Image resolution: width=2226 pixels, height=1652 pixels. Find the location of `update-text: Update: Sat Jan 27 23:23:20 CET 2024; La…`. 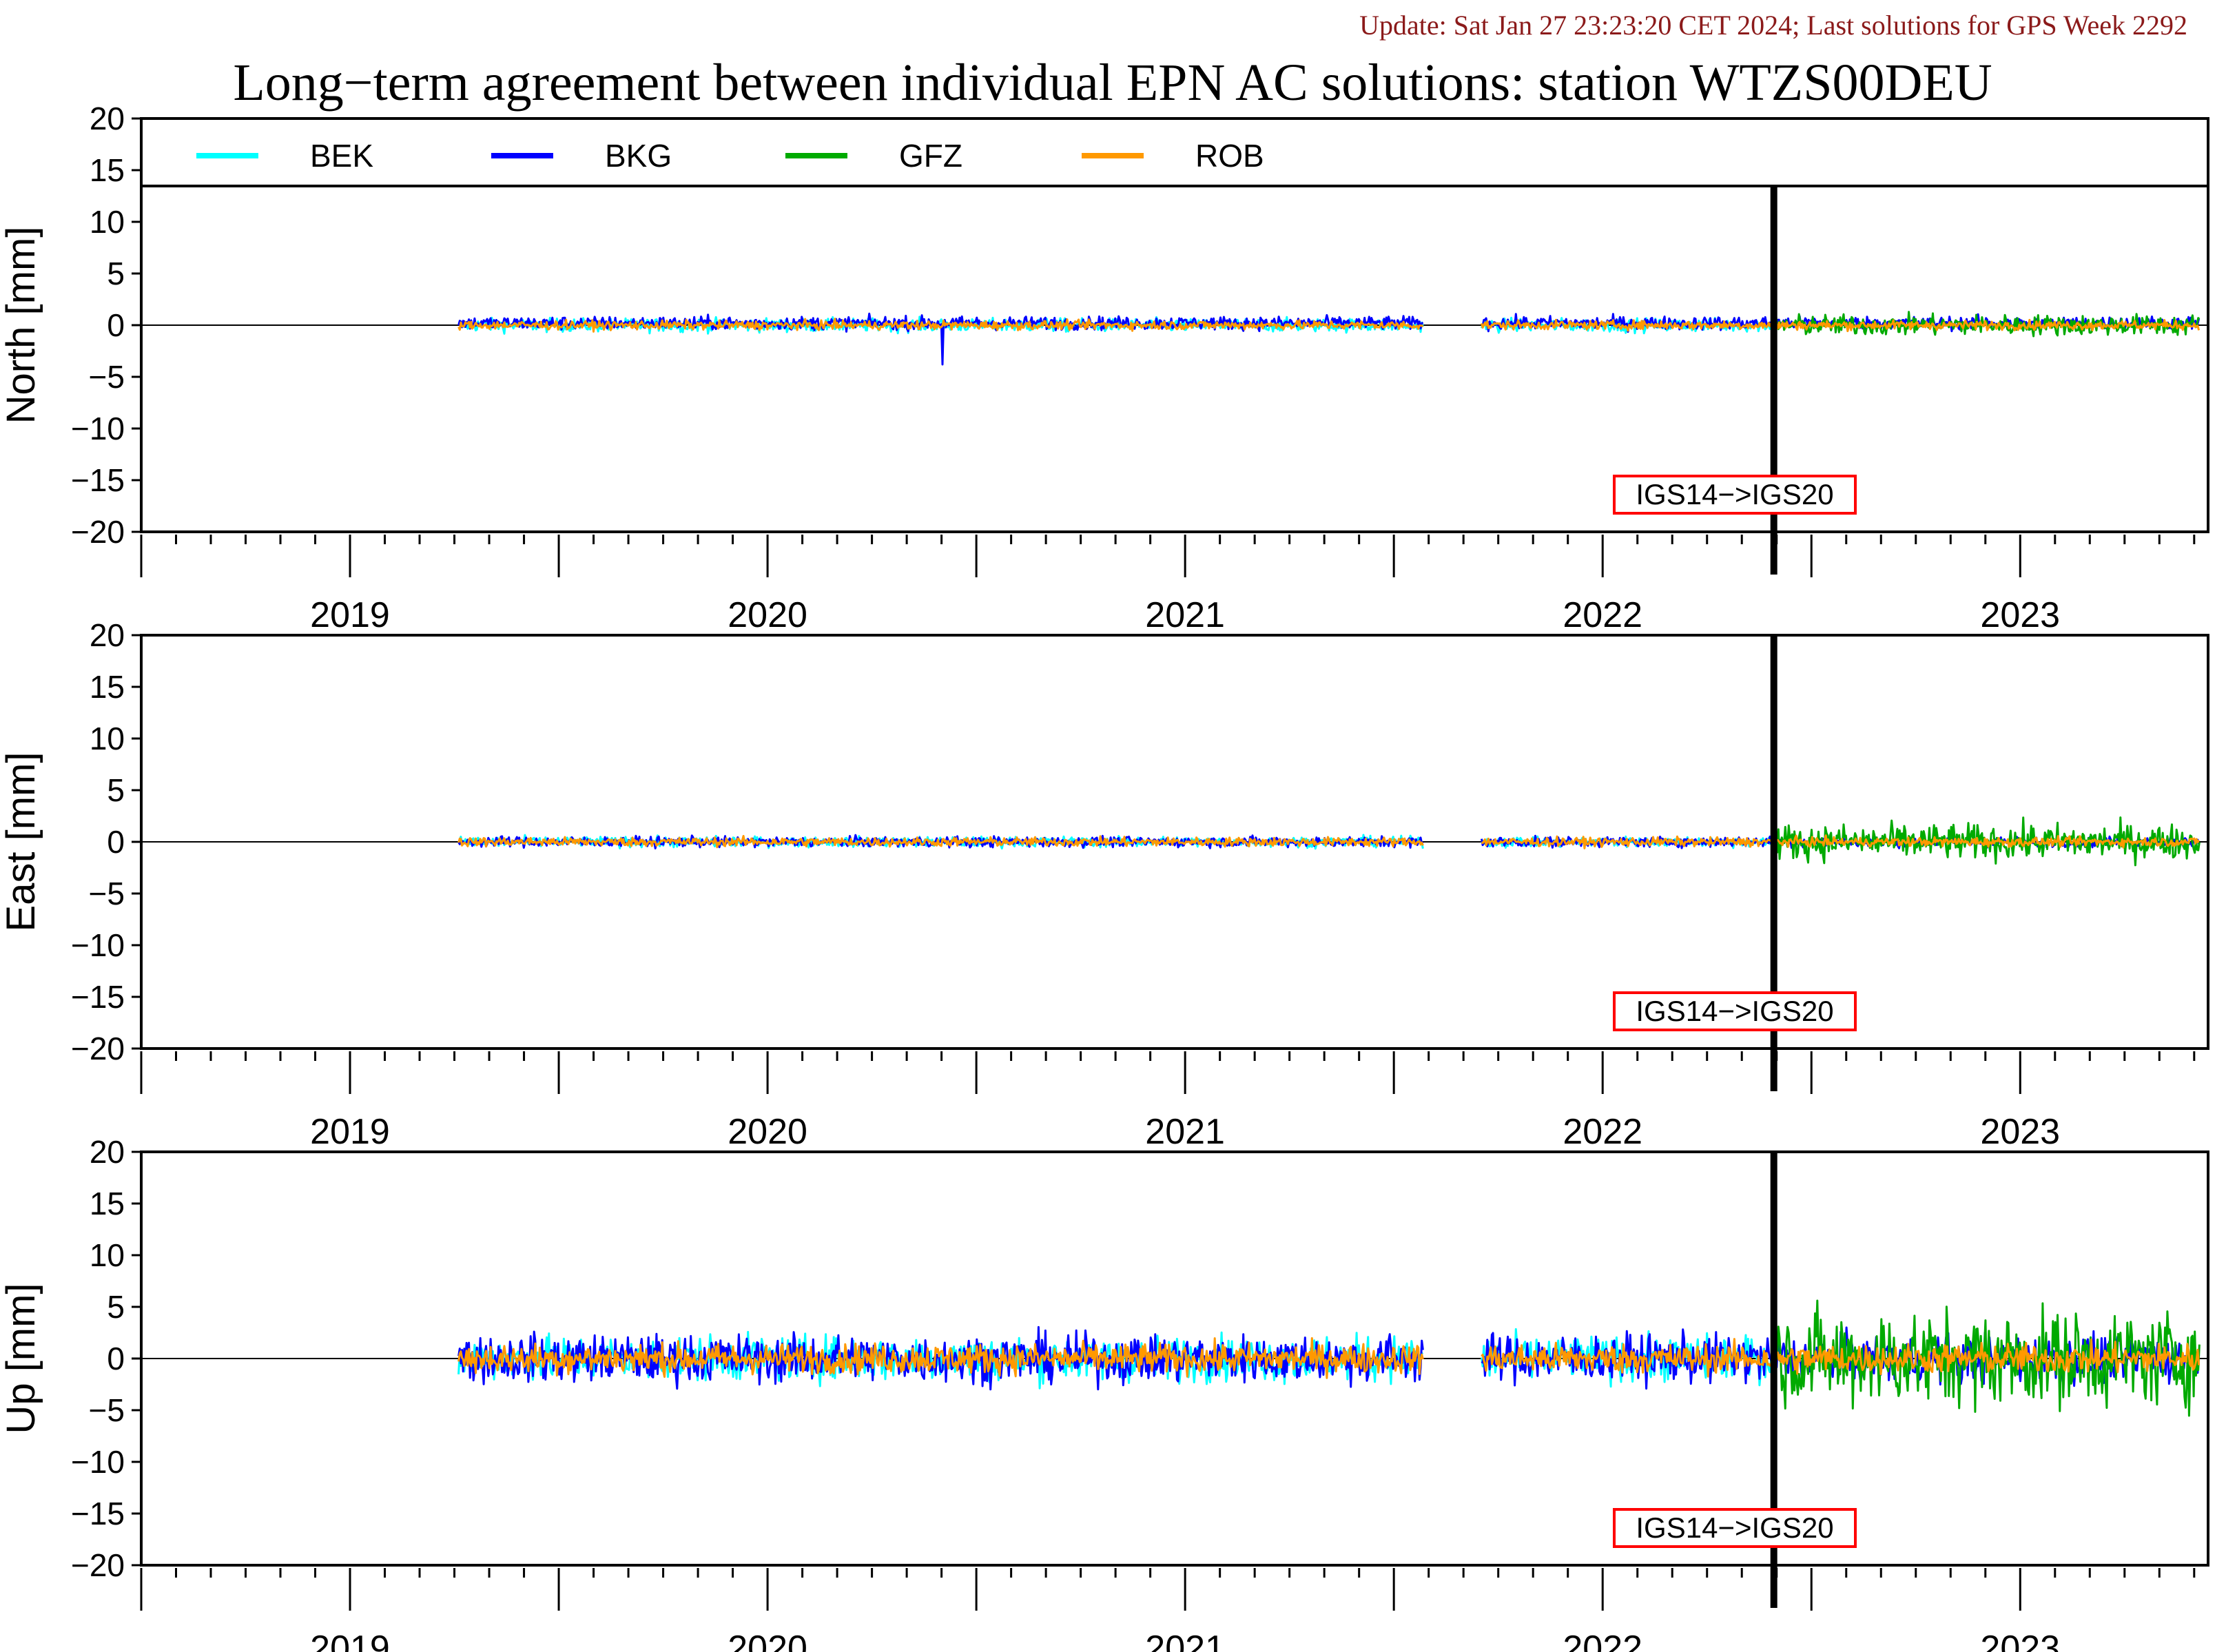

update-text: Update: Sat Jan 27 23:23:20 CET 2024; La… is located at coordinates (1773, 25).